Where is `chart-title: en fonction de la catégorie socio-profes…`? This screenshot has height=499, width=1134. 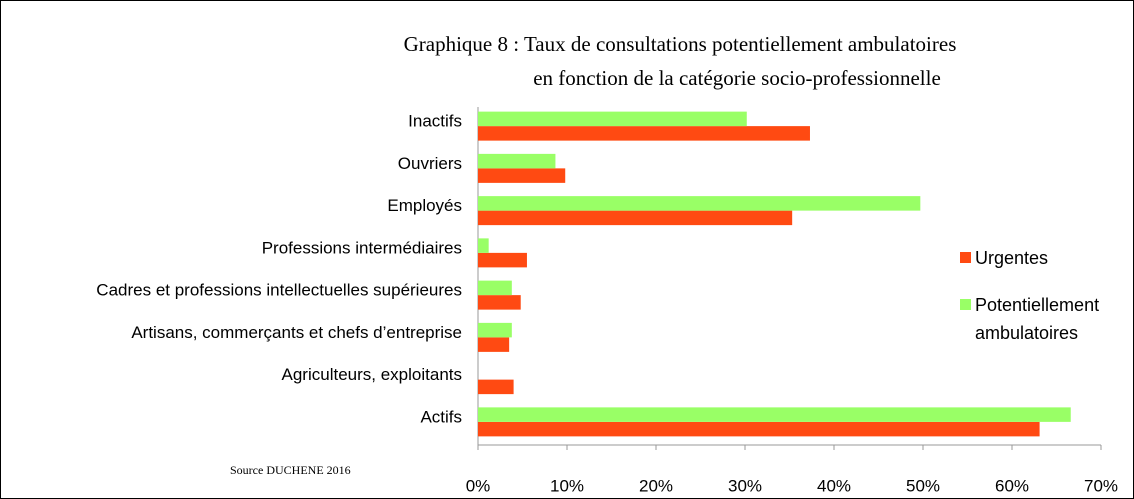
chart-title: en fonction de la catégorie socio-profes… is located at coordinates (737, 78).